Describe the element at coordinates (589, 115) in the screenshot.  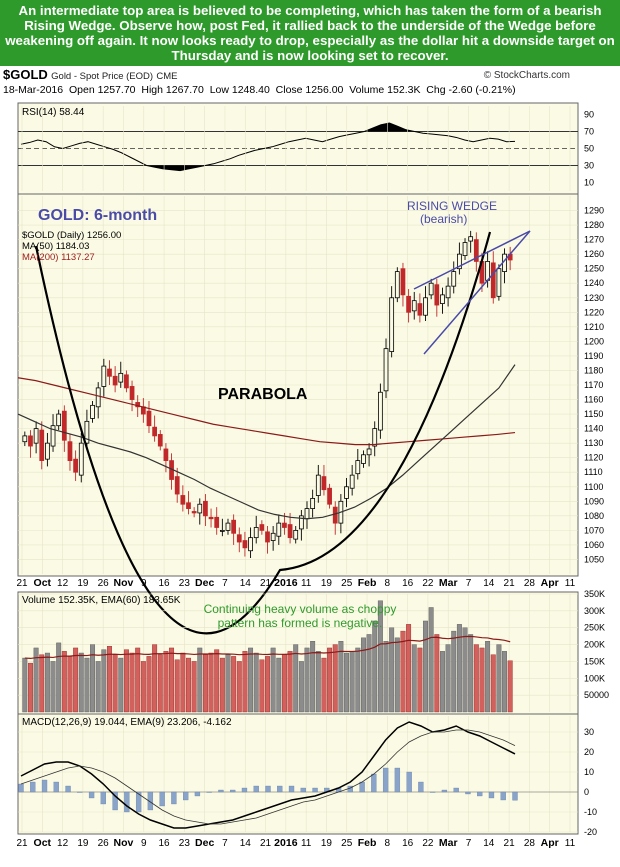
I see `rsi-tick-label: 90` at that location.